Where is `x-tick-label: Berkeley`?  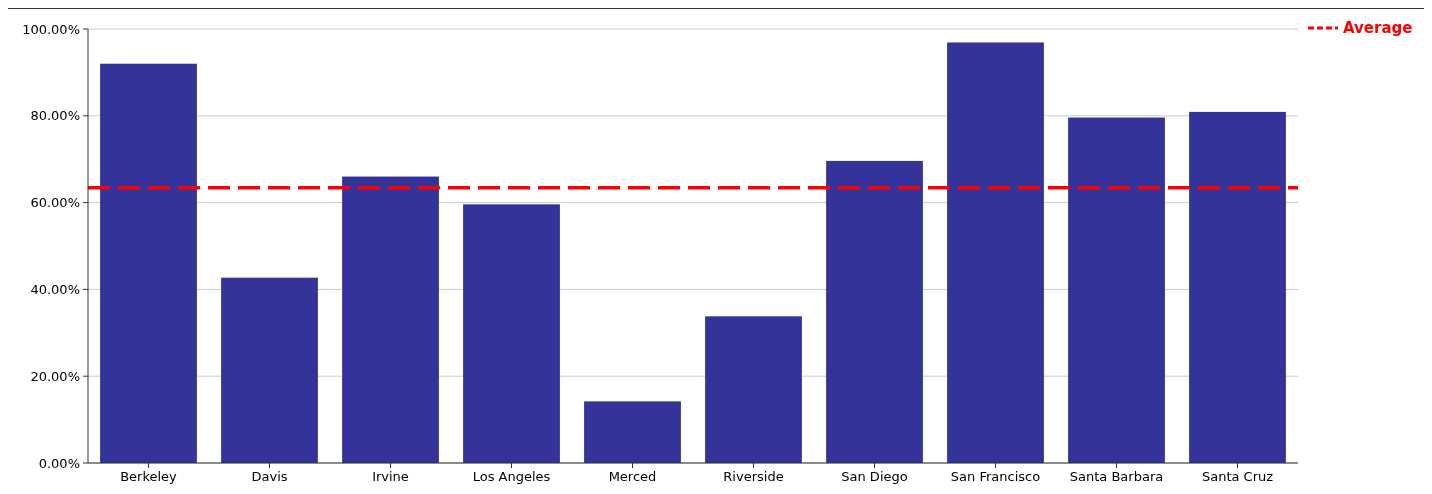 x-tick-label: Berkeley is located at coordinates (149, 476).